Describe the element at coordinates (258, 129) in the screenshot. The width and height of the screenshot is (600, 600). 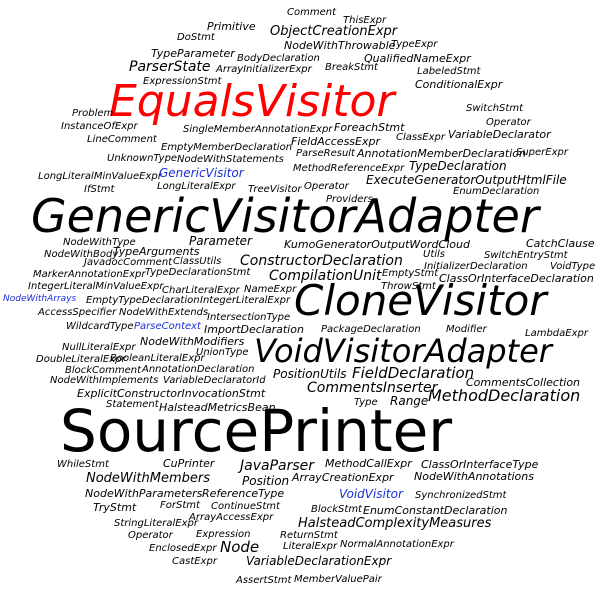
I see `word-single-member-annotation-expr: SingleMemberAnnotationExpr` at that location.